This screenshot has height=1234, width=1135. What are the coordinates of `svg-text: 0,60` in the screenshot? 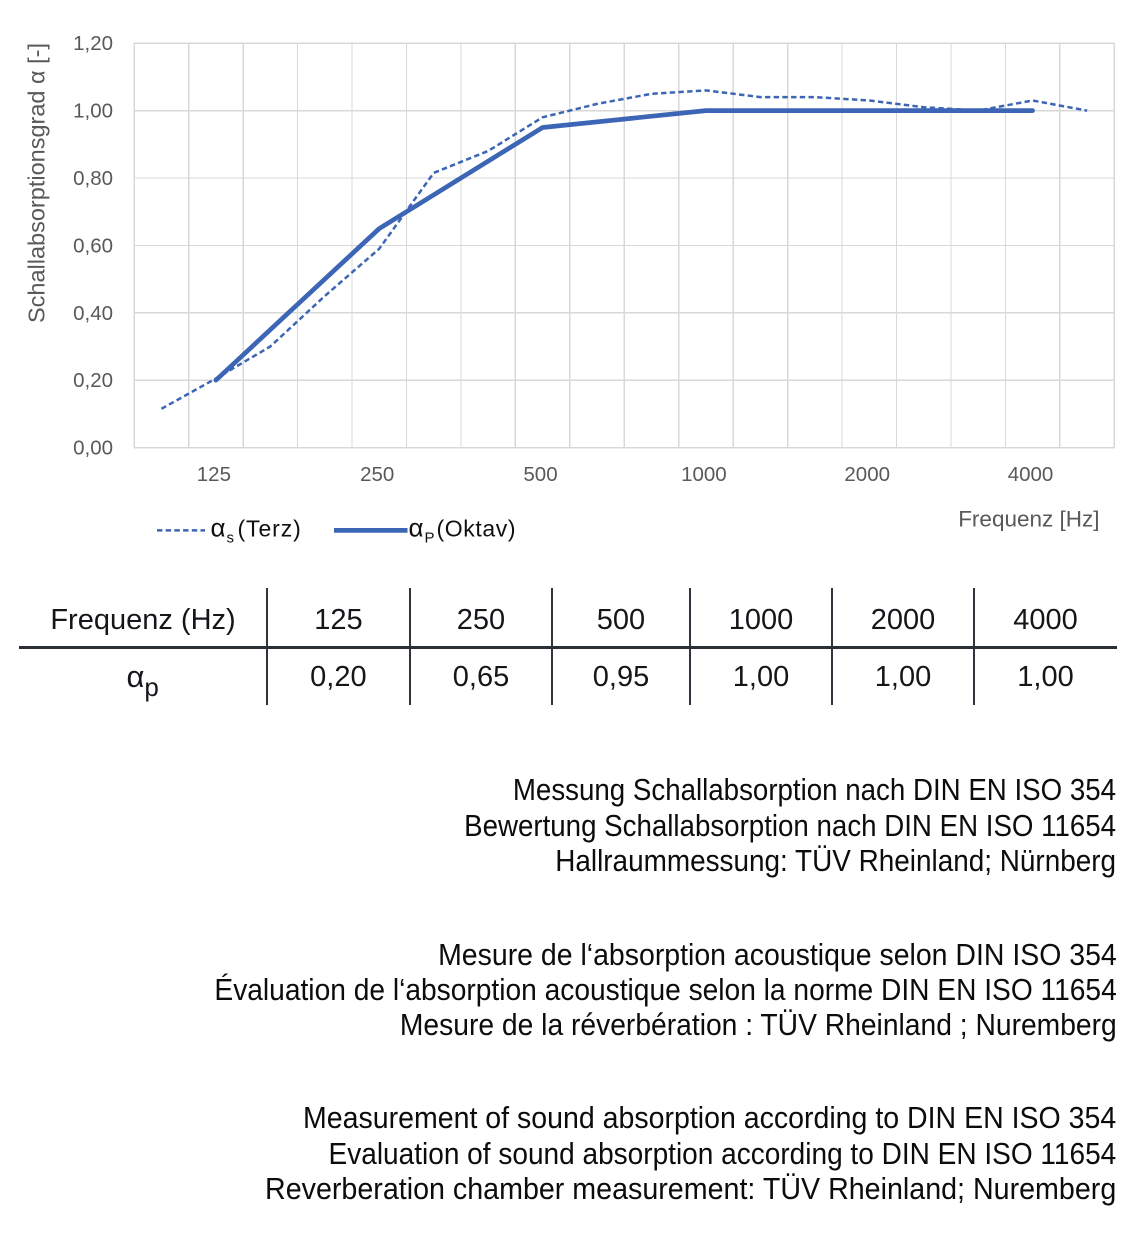 It's located at (93, 245).